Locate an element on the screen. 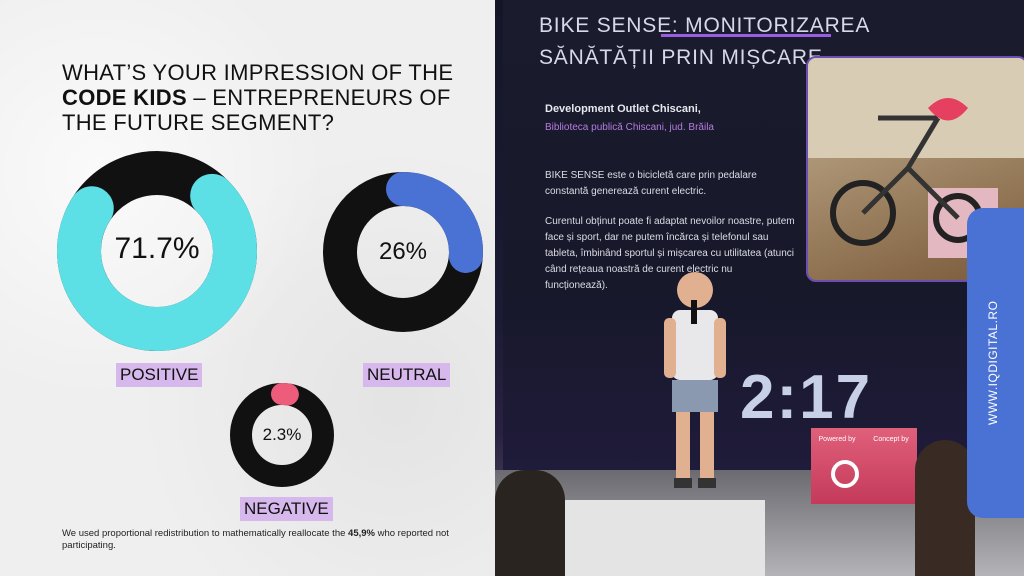 The height and width of the screenshot is (576, 1024). branded-box: Powered by Concept by is located at coordinates (864, 466).